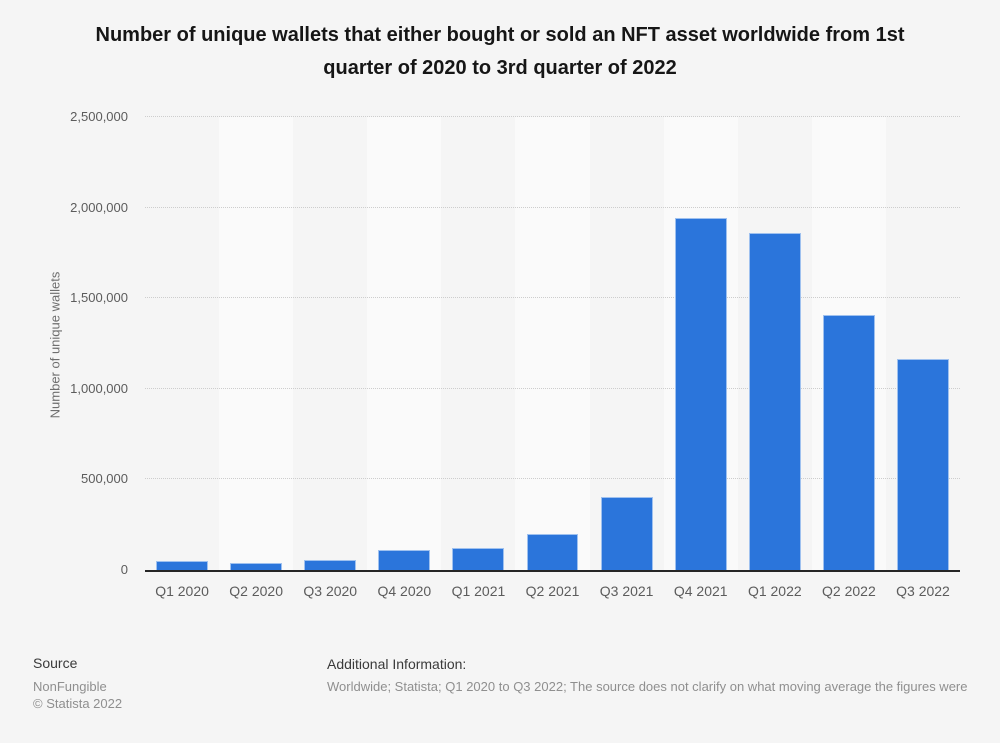  What do you see at coordinates (78, 703) in the screenshot?
I see `copyright-notice: © Statista 2022` at bounding box center [78, 703].